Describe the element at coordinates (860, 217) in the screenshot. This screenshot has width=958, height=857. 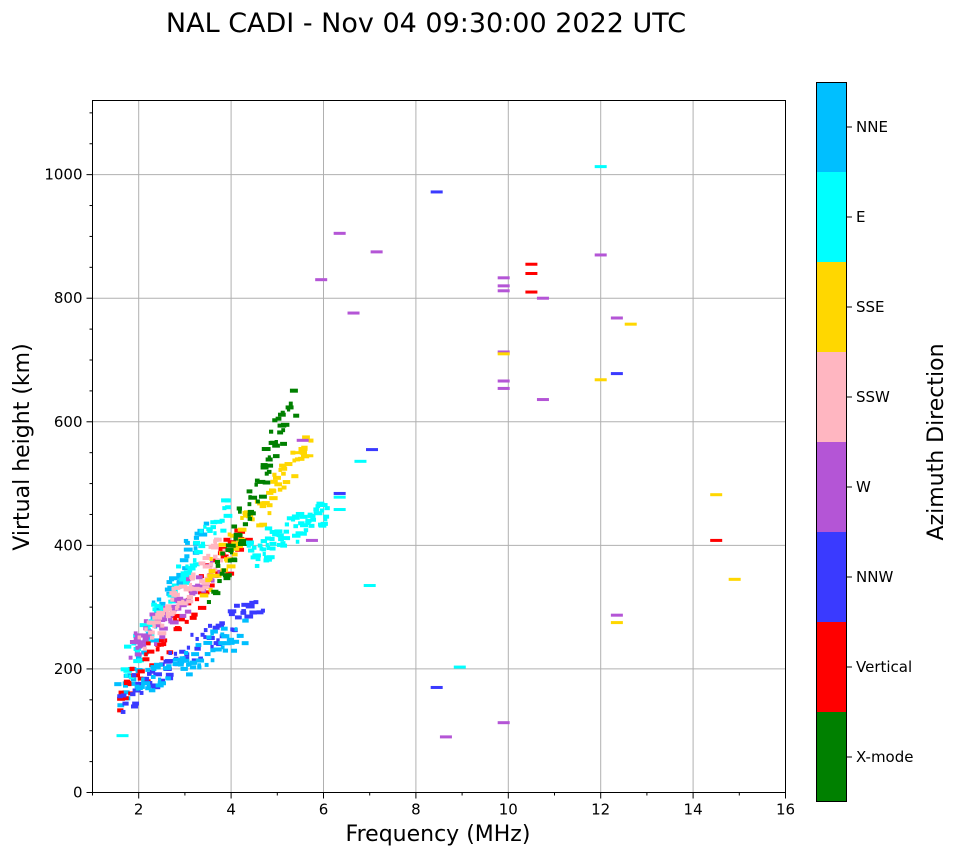
I see `colorbar-tick-label: E` at that location.